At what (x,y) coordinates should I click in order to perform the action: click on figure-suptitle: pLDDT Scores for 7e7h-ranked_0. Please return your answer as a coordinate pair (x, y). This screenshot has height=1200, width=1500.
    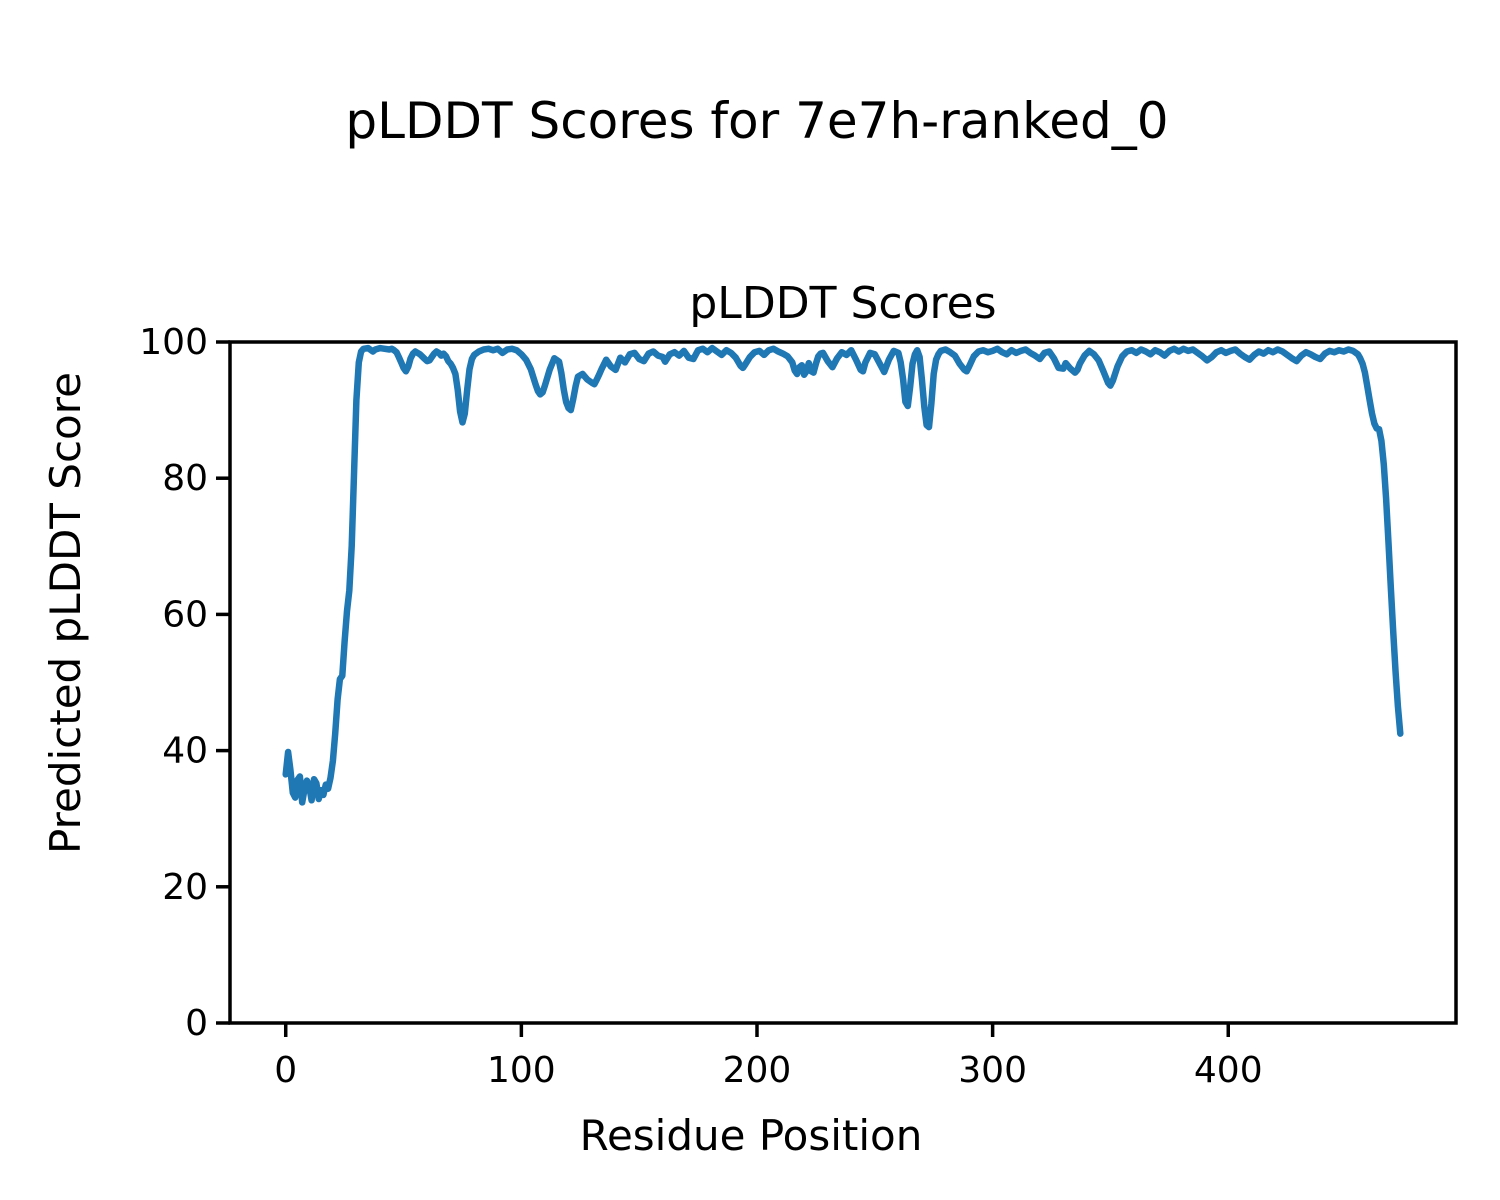
    Looking at the image, I should click on (756, 121).